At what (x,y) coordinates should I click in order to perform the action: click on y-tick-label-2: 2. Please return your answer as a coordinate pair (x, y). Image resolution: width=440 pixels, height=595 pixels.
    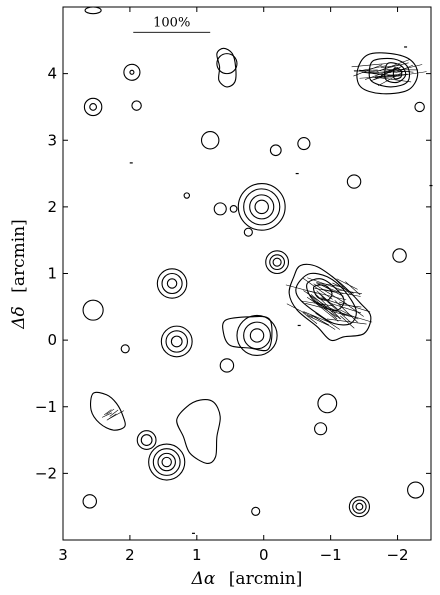
    Looking at the image, I should click on (52, 207).